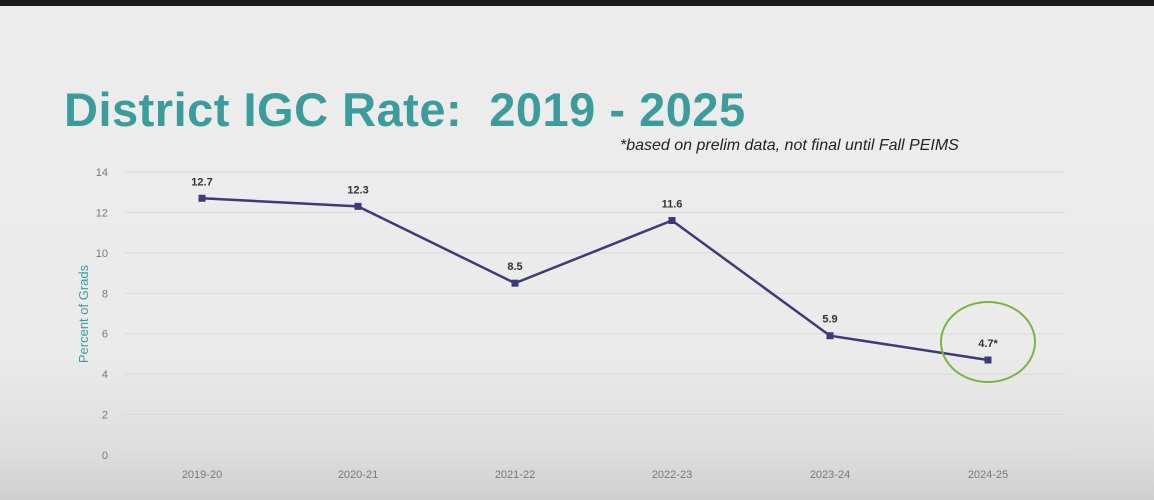 This screenshot has height=500, width=1154. Describe the element at coordinates (201, 182) in the screenshot. I see `data-label: 12.7` at that location.